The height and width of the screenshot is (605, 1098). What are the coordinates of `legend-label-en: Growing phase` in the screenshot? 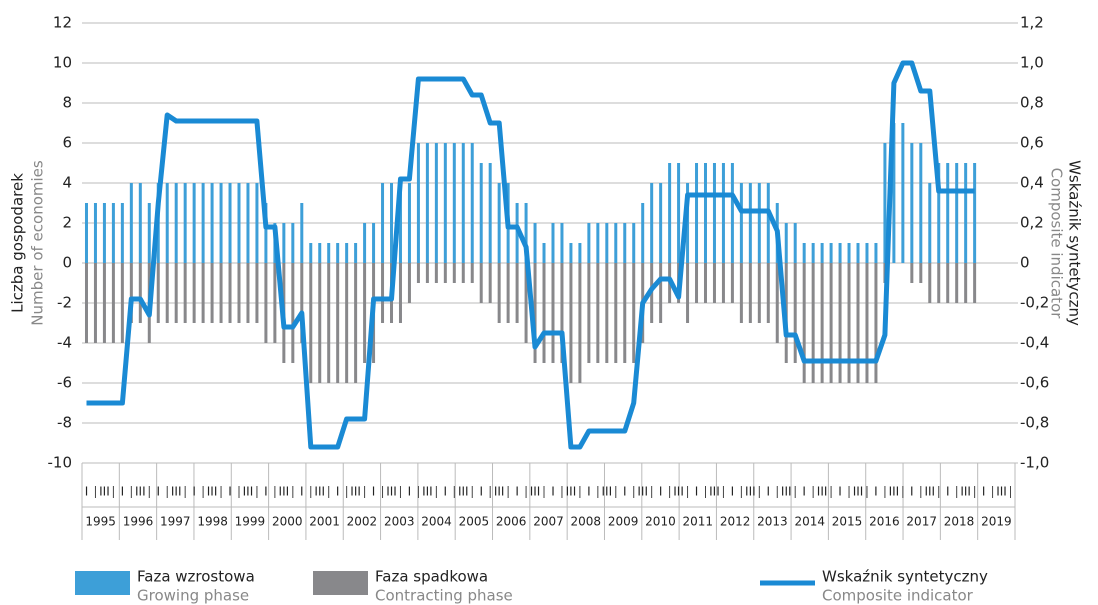 It's located at (193, 596).